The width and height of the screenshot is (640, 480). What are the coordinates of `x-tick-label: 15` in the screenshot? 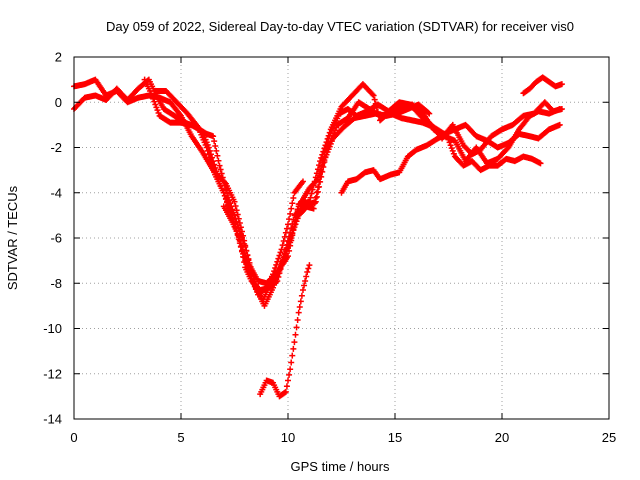 It's located at (395, 437).